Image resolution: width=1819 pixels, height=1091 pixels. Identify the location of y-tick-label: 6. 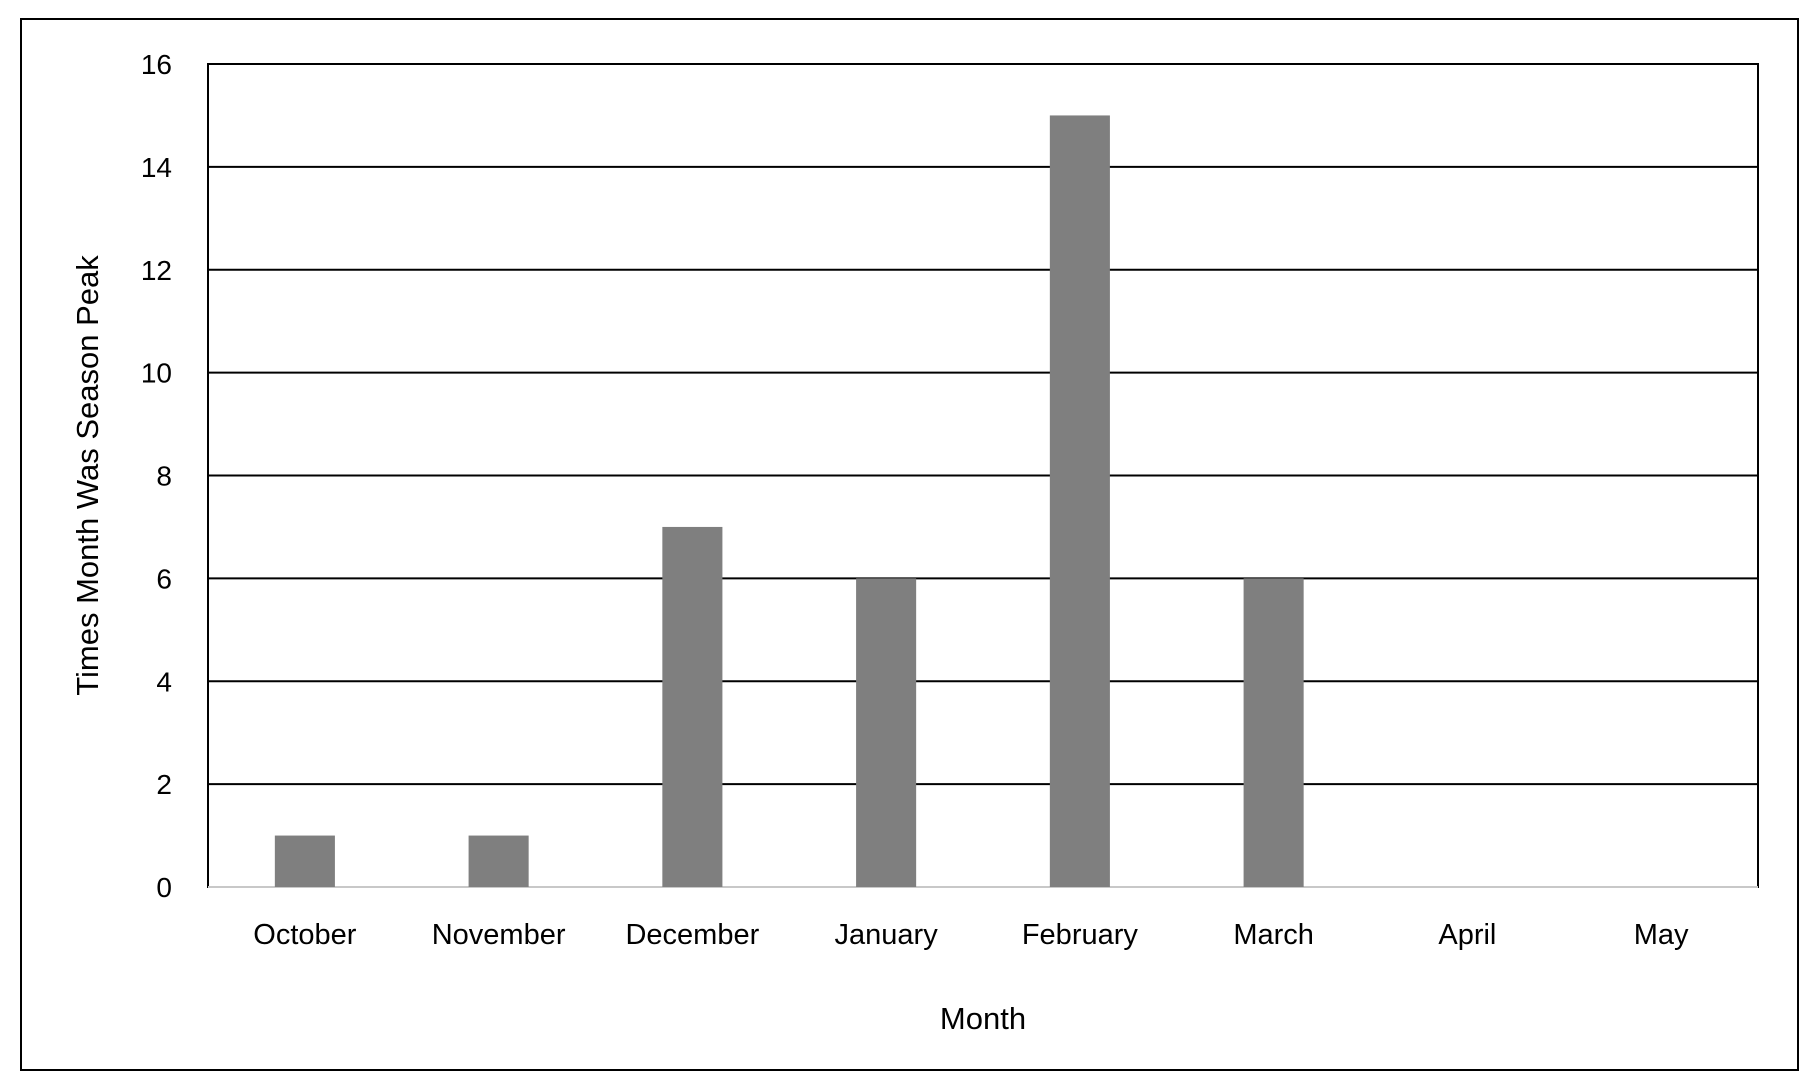
(164, 578).